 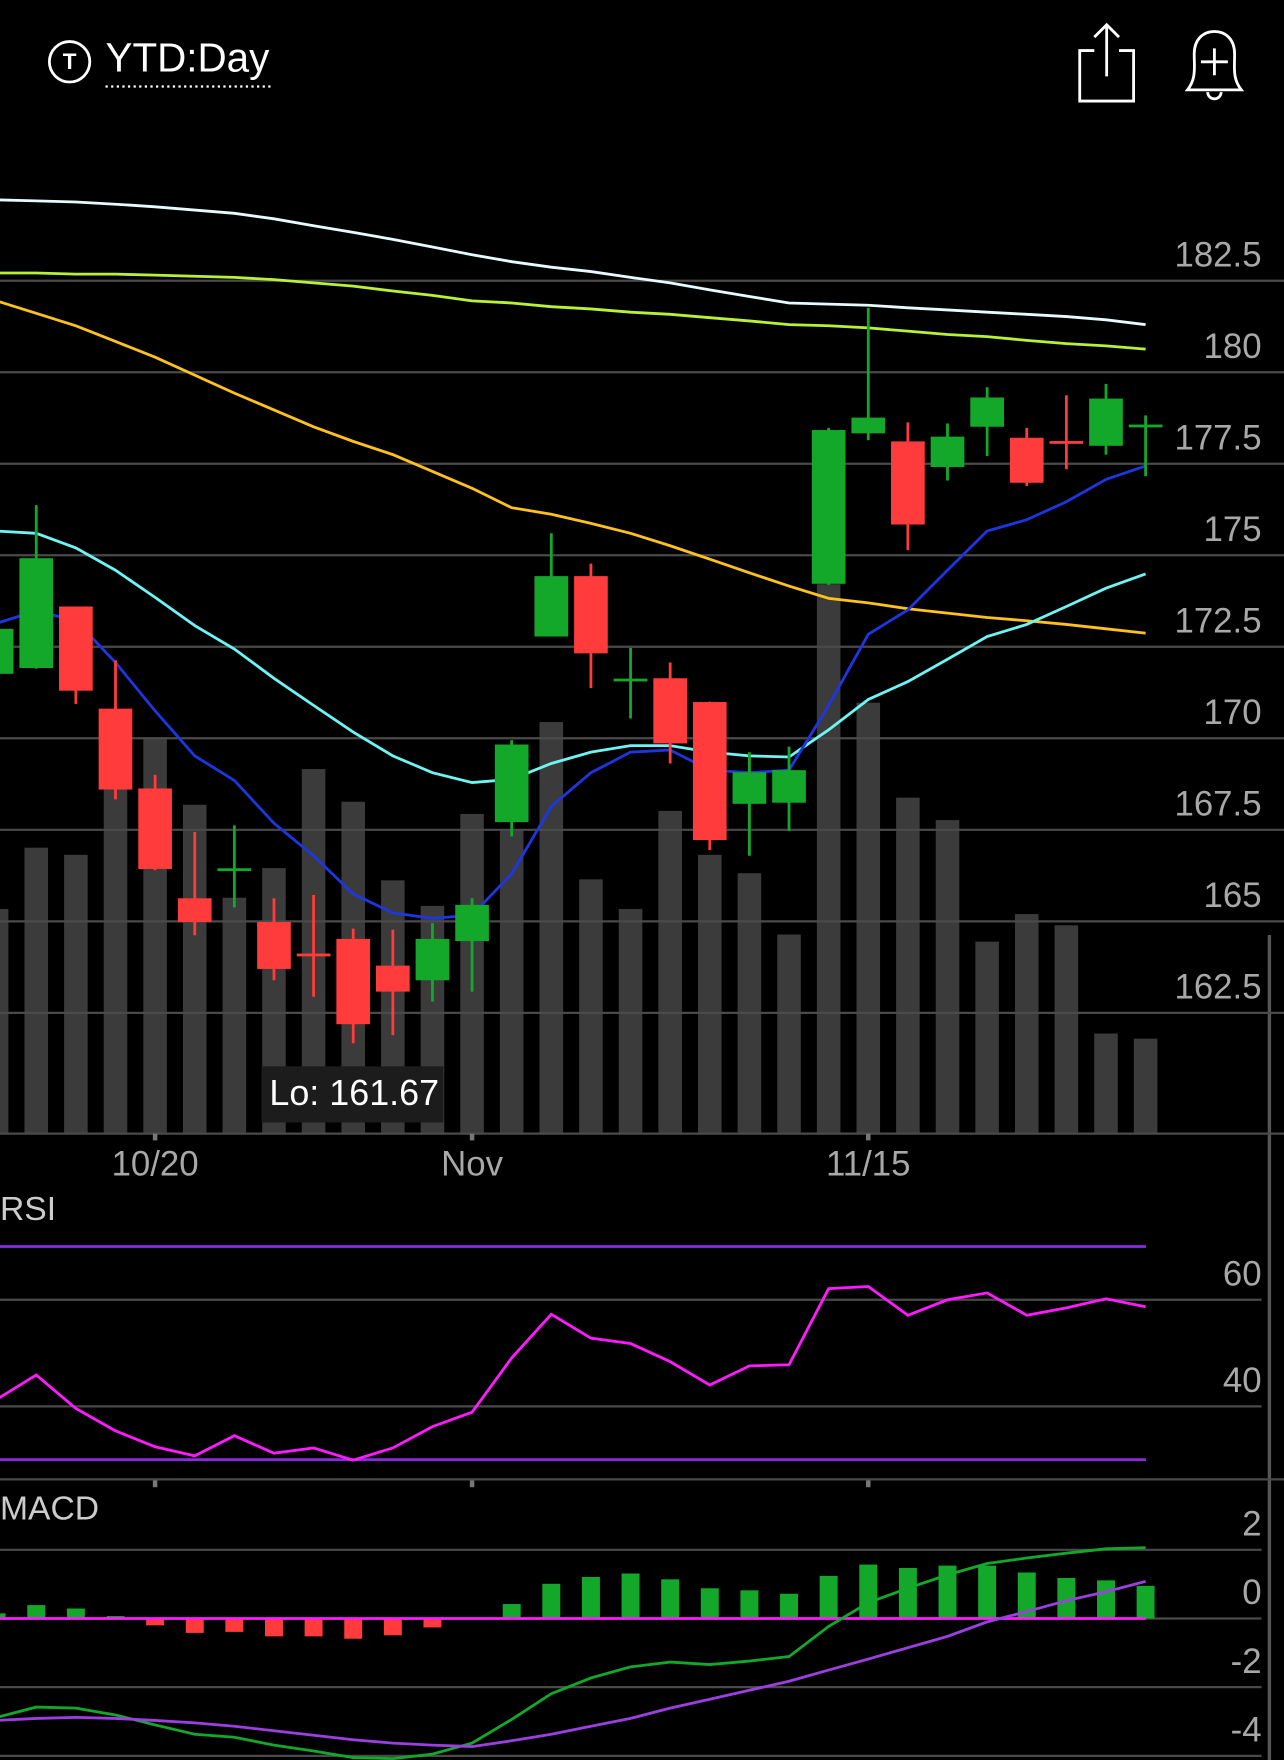 I want to click on bell-clapper, so click(x=1214, y=96).